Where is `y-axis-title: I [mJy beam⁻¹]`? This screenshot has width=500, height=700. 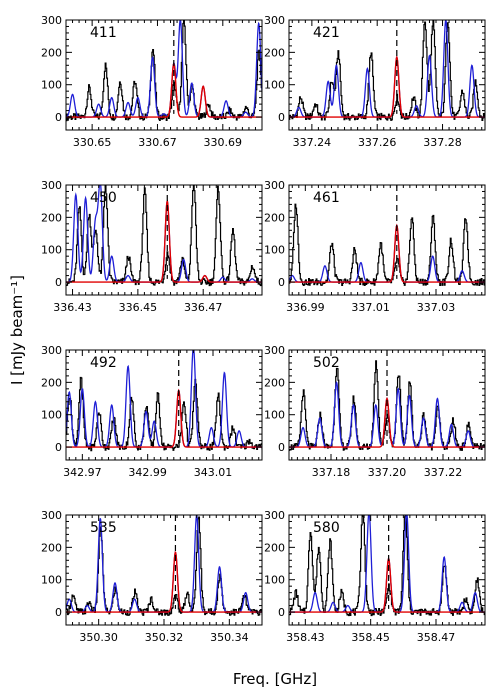 y-axis-title: I [mJy beam⁻¹] is located at coordinates (17, 330).